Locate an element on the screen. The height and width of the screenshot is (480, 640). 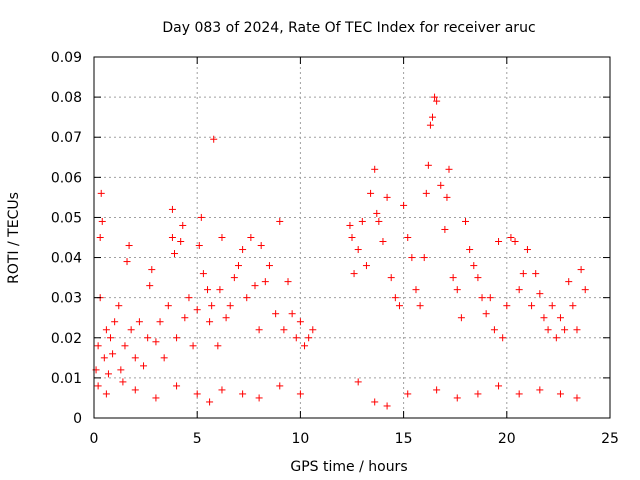
y-tick-label: 0.07 is located at coordinates (66, 138).